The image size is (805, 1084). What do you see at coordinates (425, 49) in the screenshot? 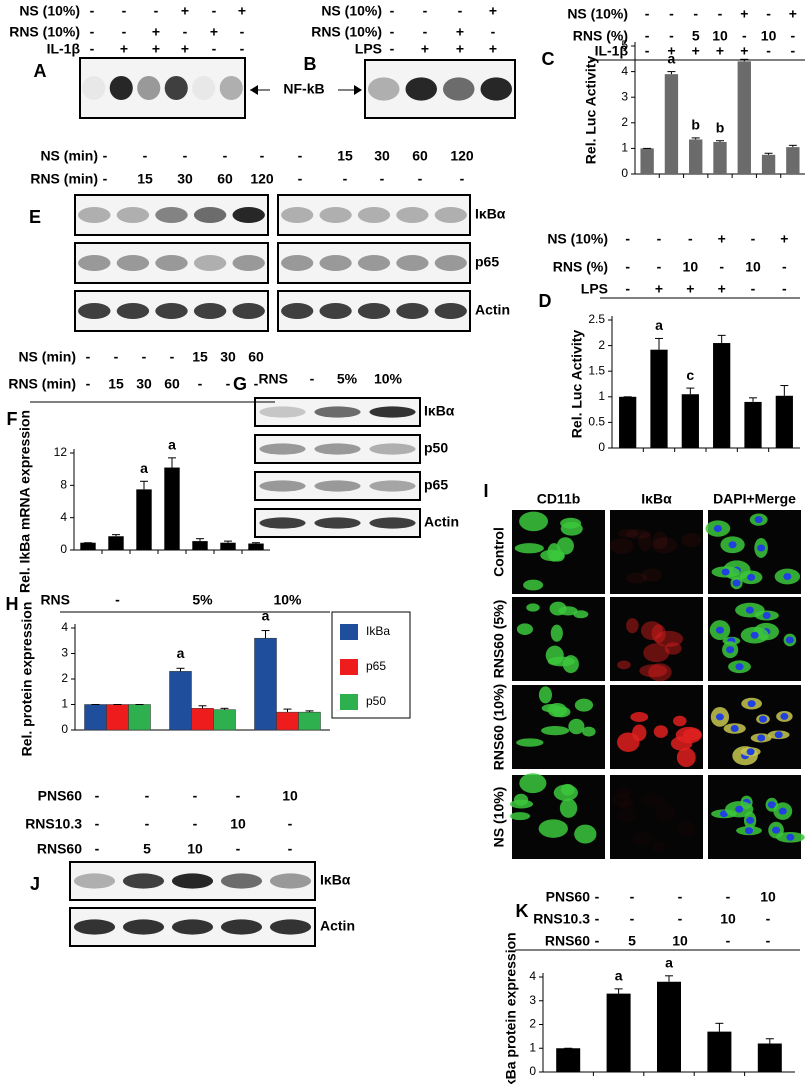
I see `condition-value: +` at bounding box center [425, 49].